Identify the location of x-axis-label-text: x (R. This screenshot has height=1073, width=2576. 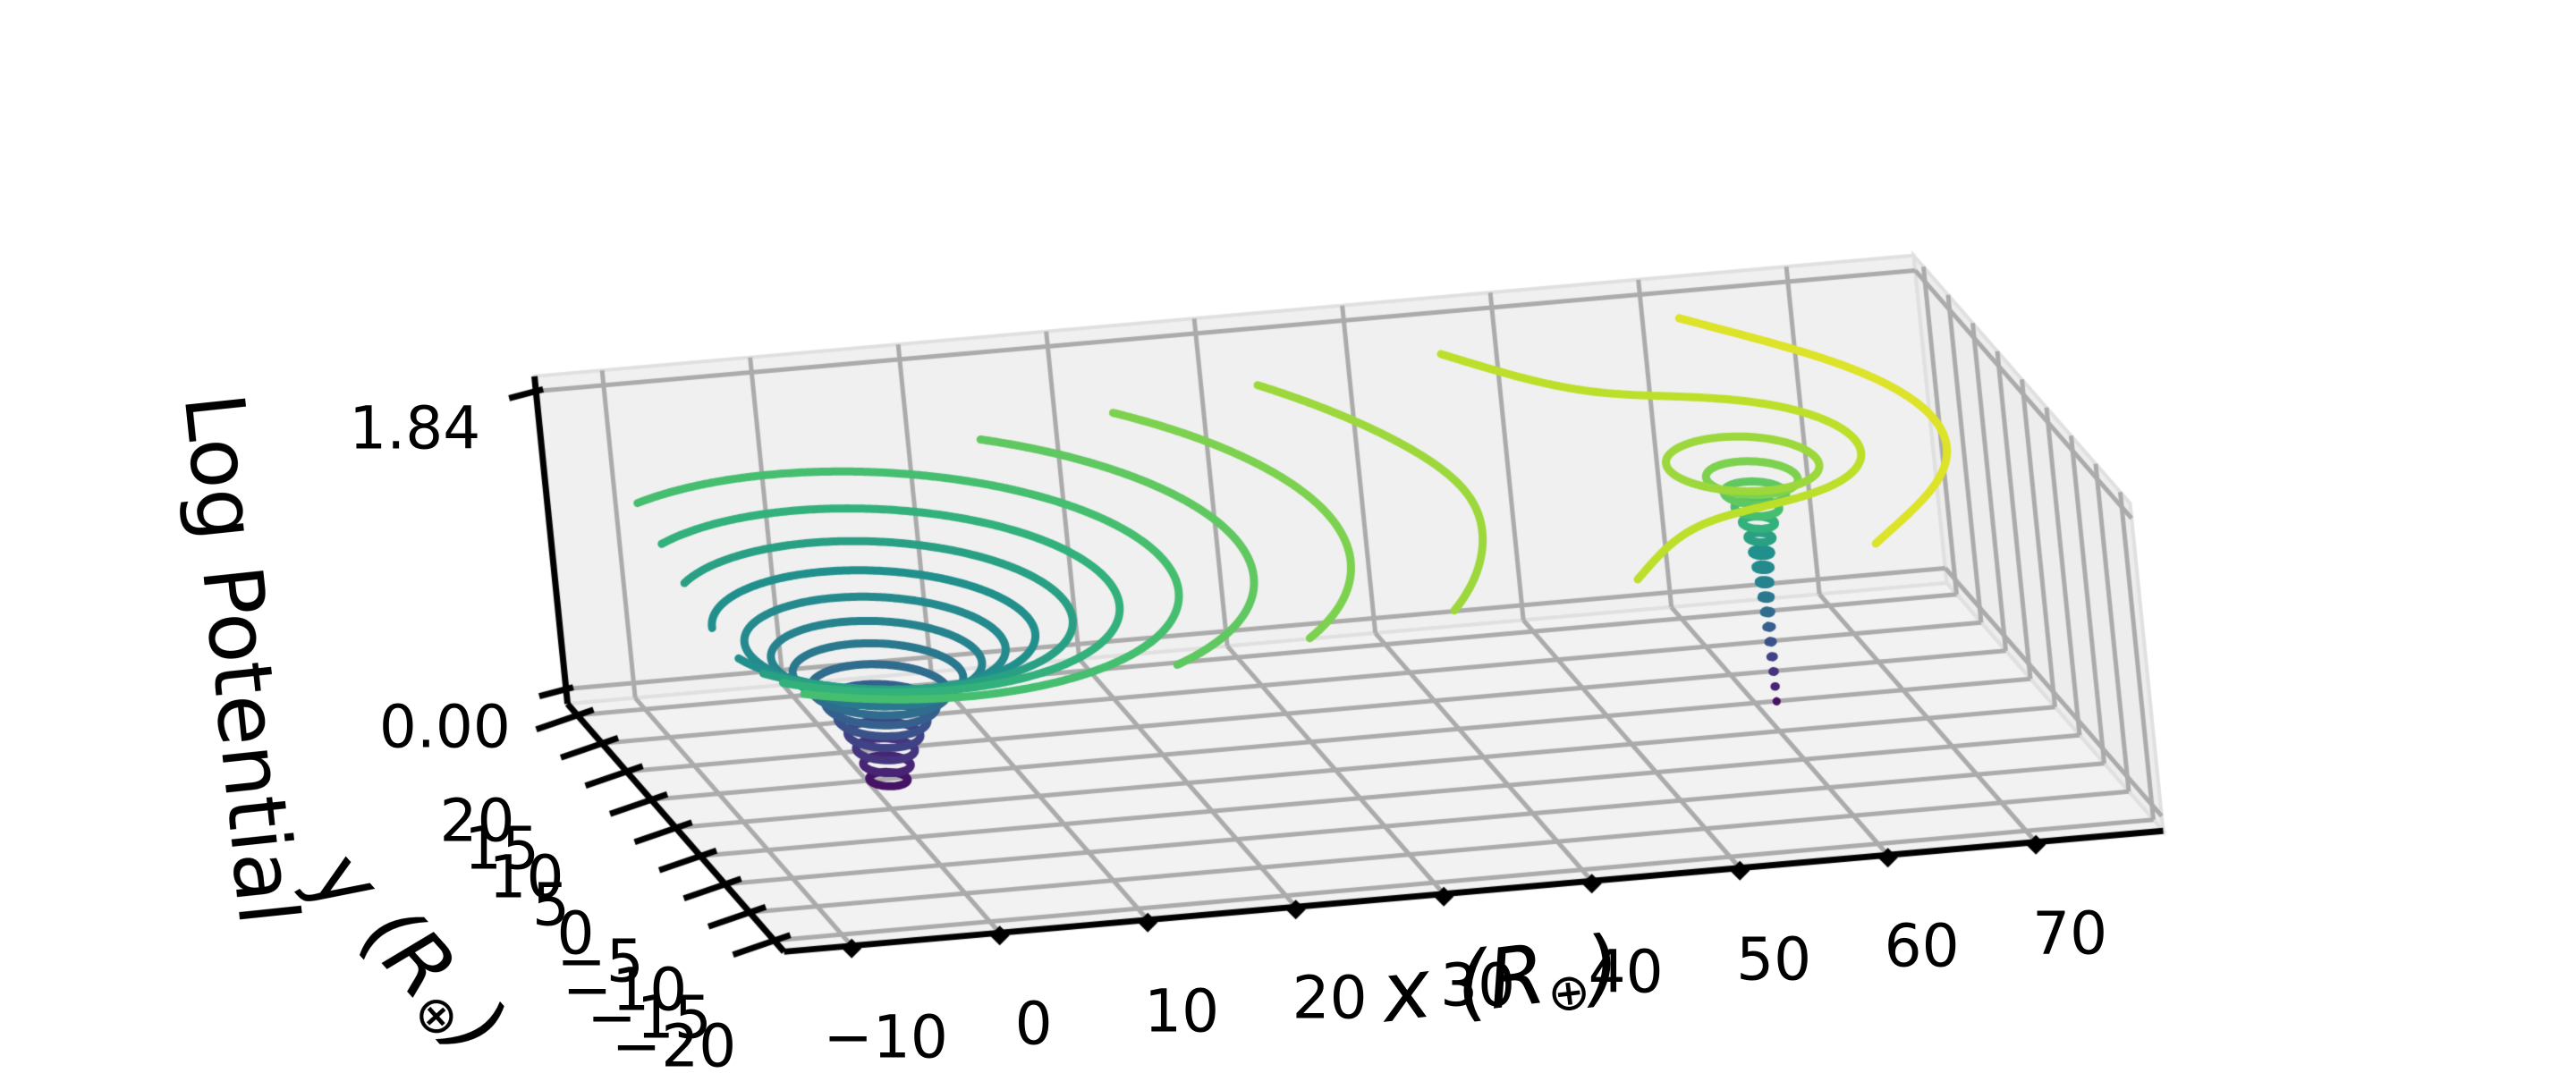
(1463, 984).